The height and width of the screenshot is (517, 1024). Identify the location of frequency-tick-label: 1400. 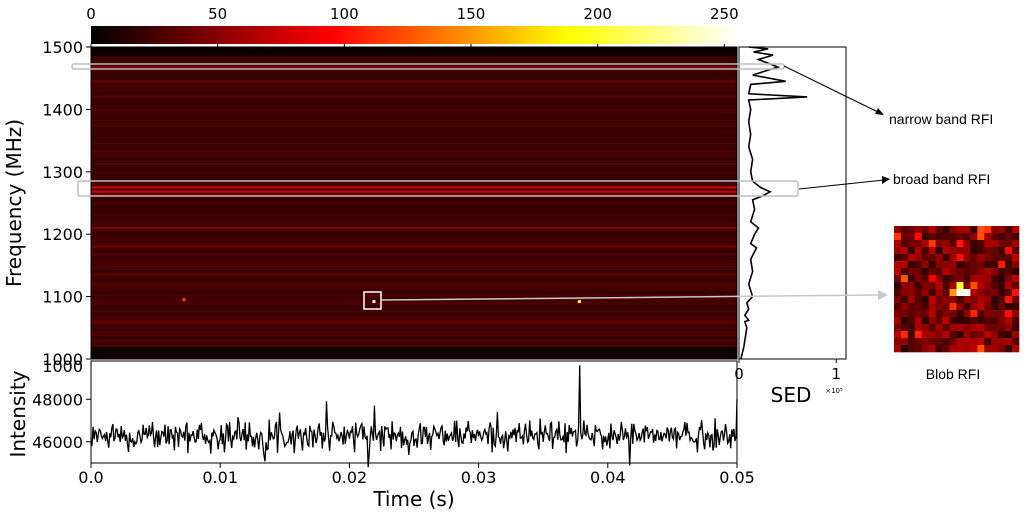
(62, 109).